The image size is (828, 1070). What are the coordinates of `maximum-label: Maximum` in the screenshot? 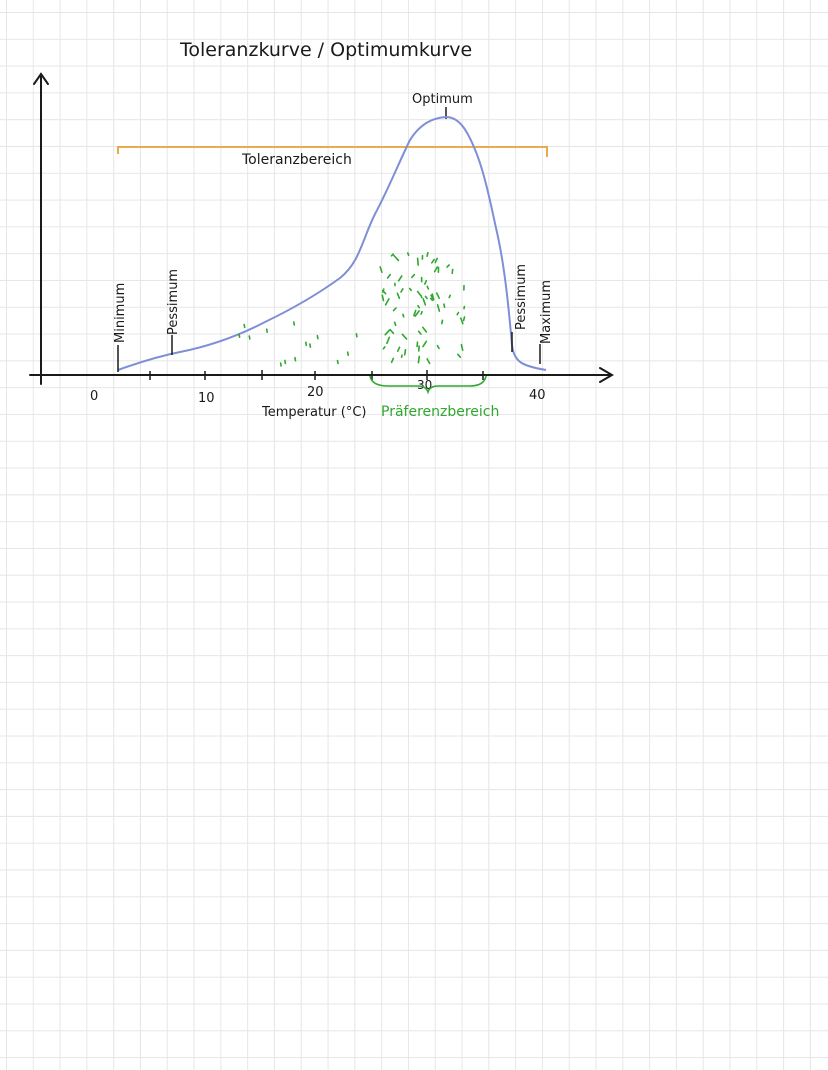 It's located at (546, 312).